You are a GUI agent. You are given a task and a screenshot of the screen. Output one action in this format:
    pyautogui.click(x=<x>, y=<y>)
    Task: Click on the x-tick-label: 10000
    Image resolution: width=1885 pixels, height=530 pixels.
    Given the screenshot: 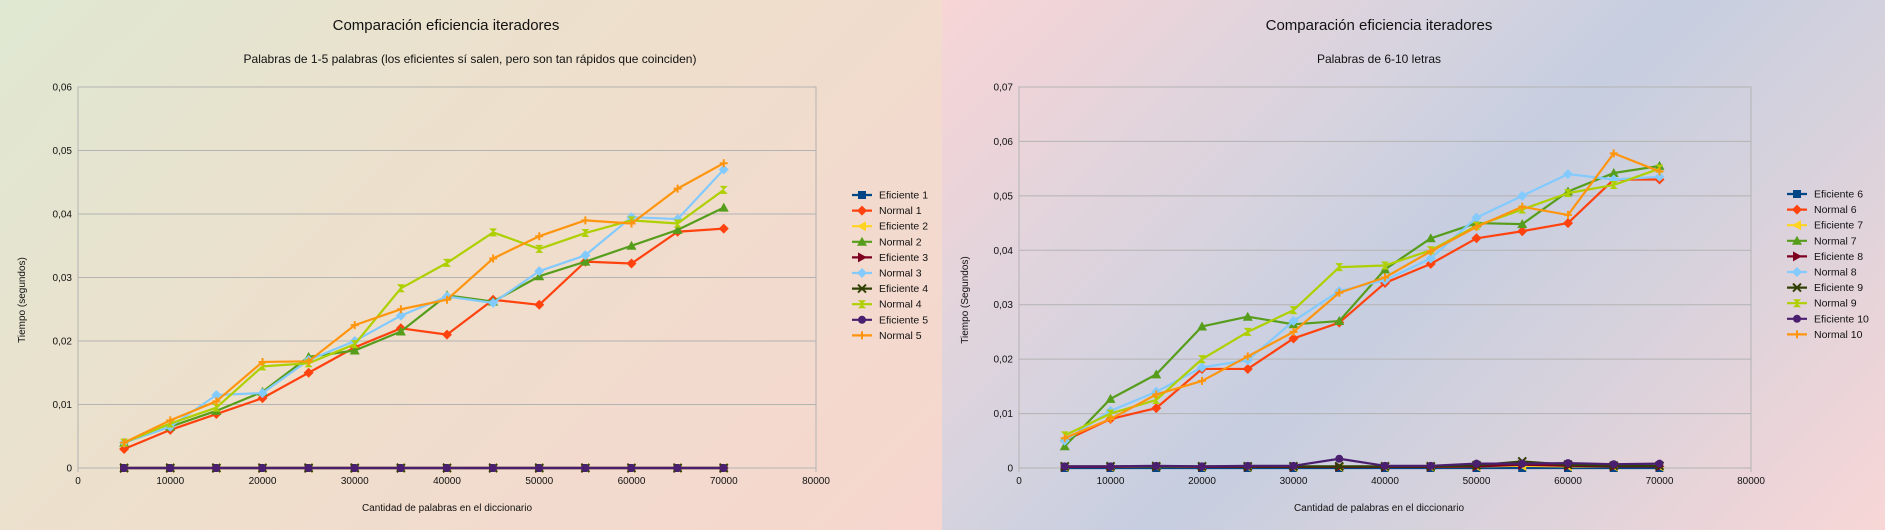 What is the action you would take?
    pyautogui.click(x=1111, y=481)
    